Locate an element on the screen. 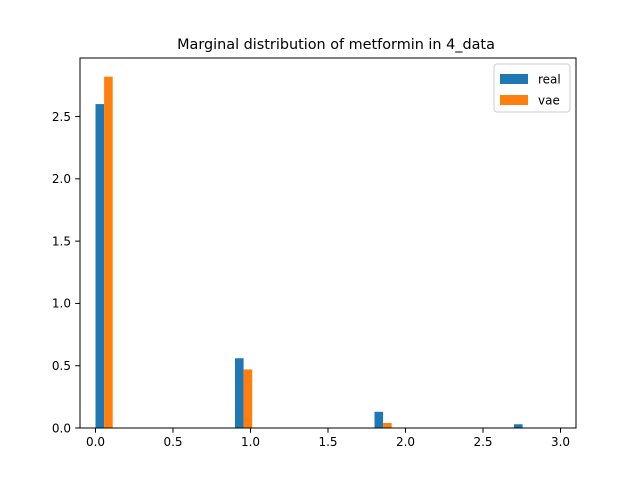 This screenshot has height=484, width=640. x-tick-label: 0.5 is located at coordinates (172, 442).